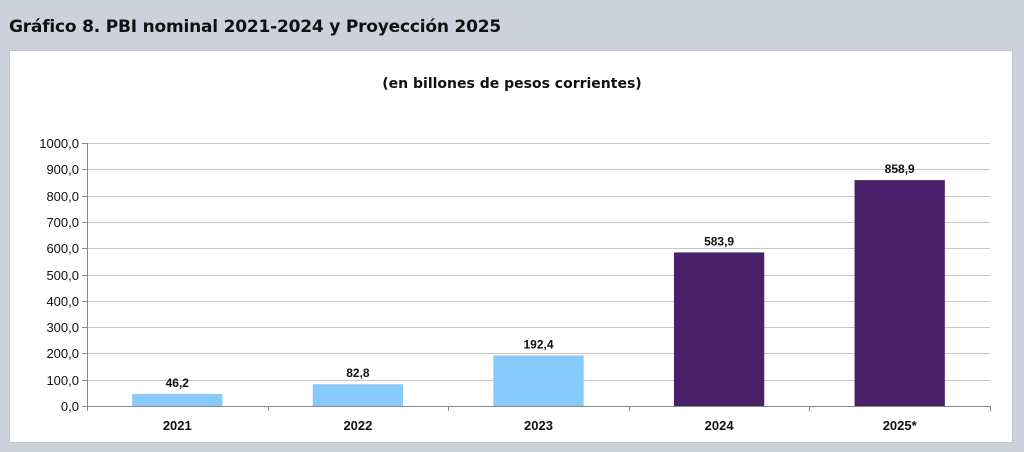  Describe the element at coordinates (177, 399) in the screenshot. I see `bar-2021` at that location.